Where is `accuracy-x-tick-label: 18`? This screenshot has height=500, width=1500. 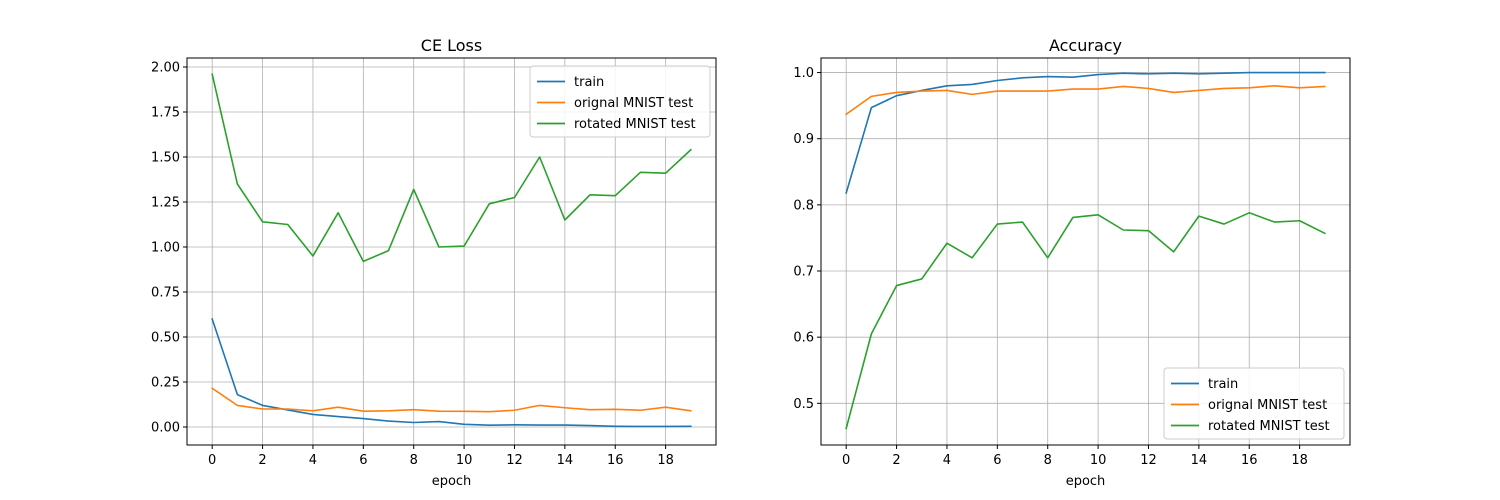
accuracy-x-tick-label: 18 is located at coordinates (1299, 460).